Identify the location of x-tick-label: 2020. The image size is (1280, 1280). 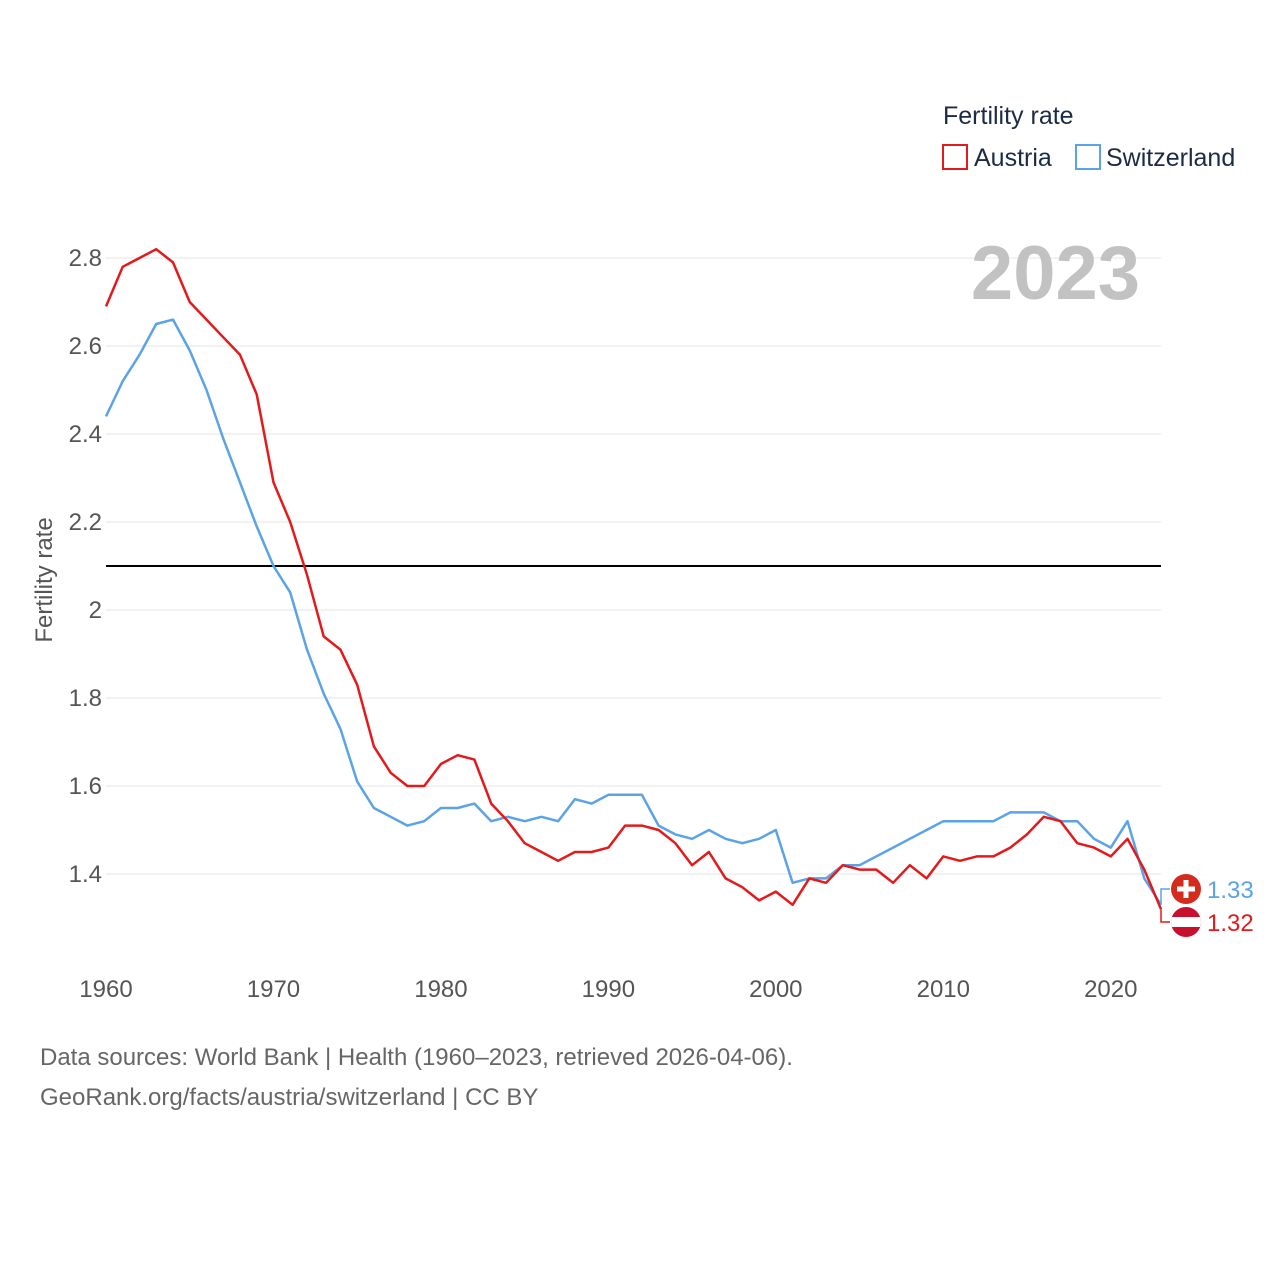
(1110, 989).